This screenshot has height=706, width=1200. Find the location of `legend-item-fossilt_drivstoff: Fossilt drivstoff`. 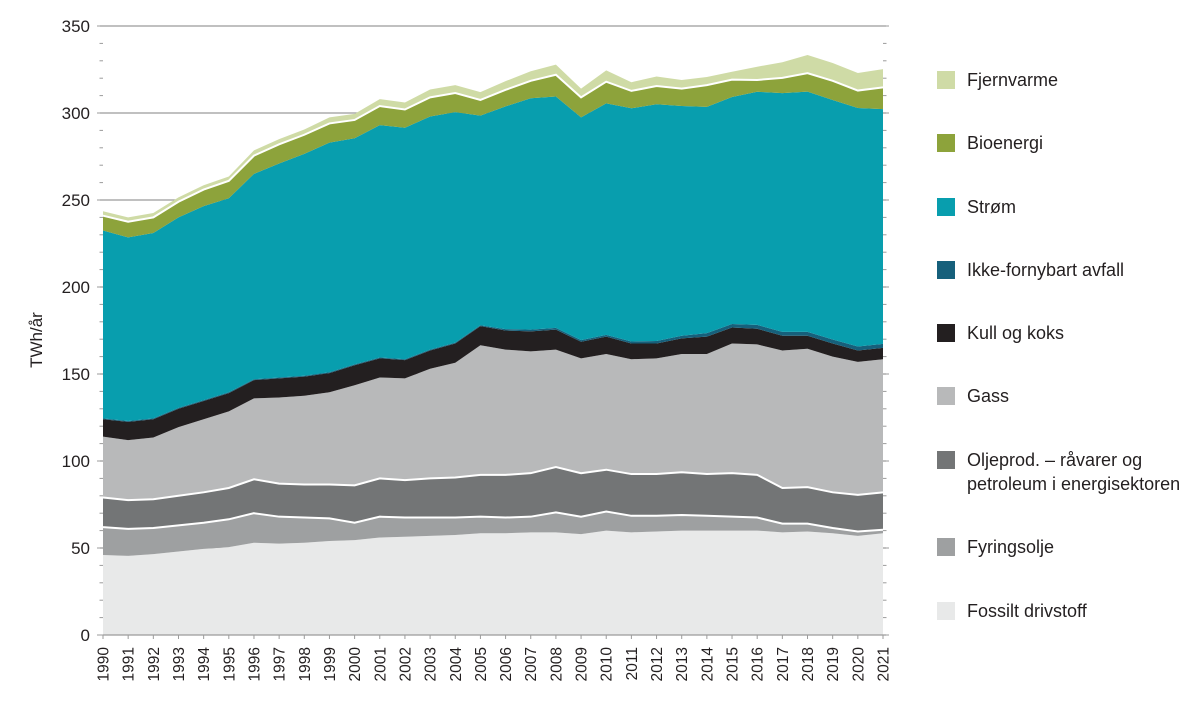

legend-item-fossilt_drivstoff: Fossilt drivstoff is located at coordinates (1066, 611).